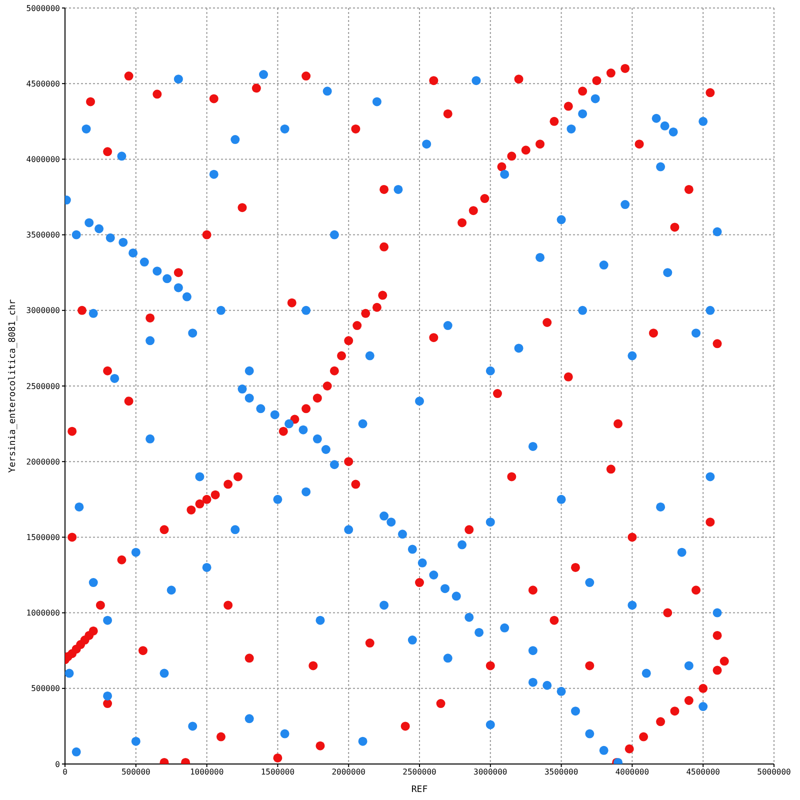  What do you see at coordinates (207, 772) in the screenshot?
I see `x-tick-label: 1000000` at bounding box center [207, 772].